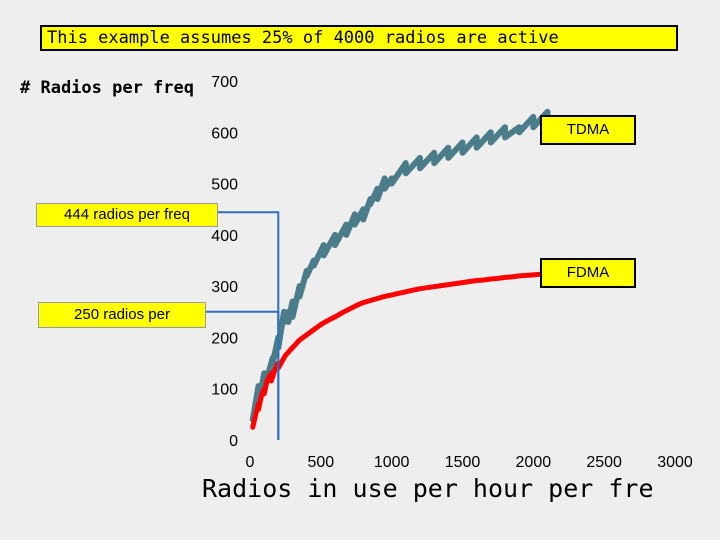 This screenshot has height=540, width=720. Describe the element at coordinates (224, 390) in the screenshot. I see `y-tick-label-100: 100` at that location.